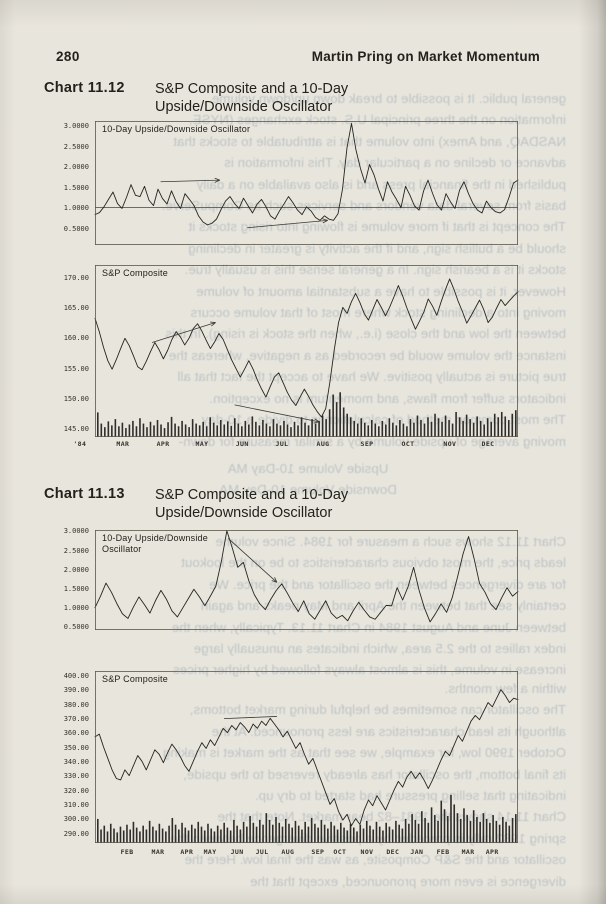  I want to click on y-tick-label: 290.00, so click(76, 833).